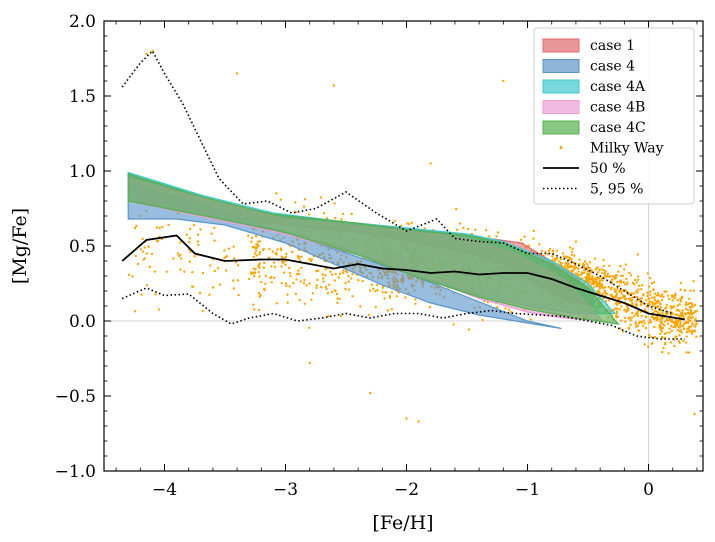  I want to click on y-tick-label: 0.0, so click(82, 322).